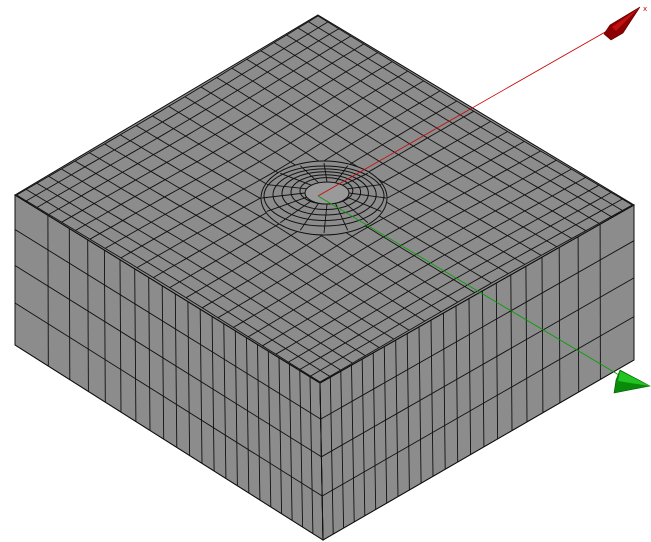 Image resolution: width=651 pixels, height=542 pixels. What do you see at coordinates (466, 111) in the screenshot?
I see `x-axis-line` at bounding box center [466, 111].